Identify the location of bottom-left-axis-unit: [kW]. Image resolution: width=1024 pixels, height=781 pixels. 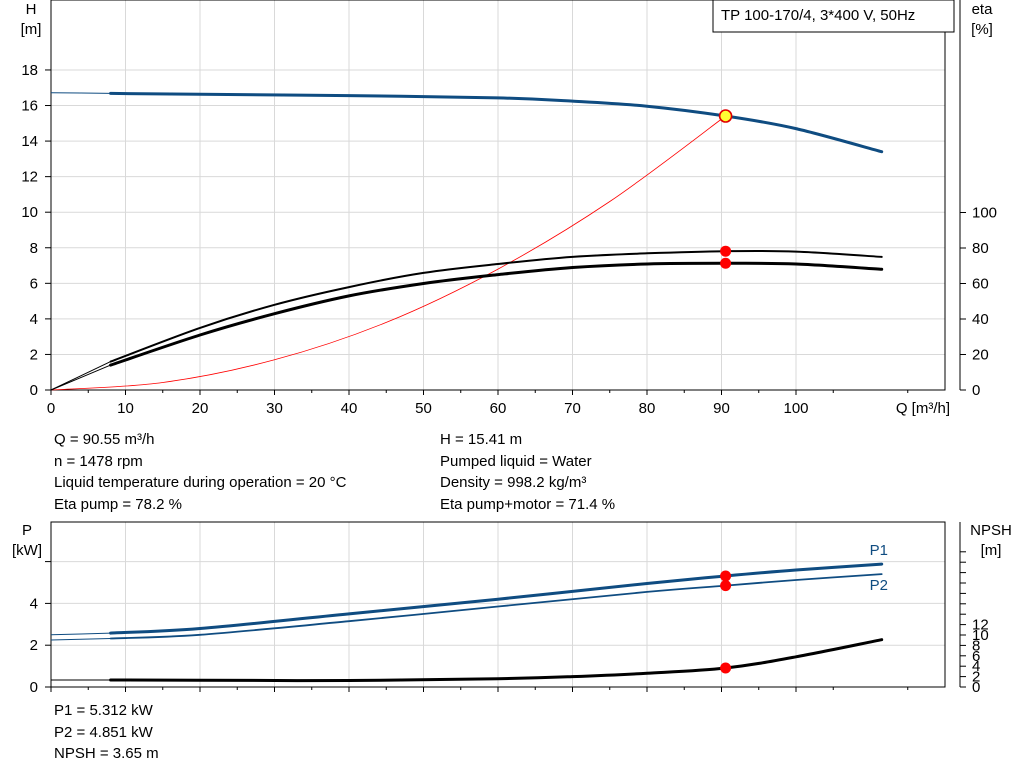
(27, 550).